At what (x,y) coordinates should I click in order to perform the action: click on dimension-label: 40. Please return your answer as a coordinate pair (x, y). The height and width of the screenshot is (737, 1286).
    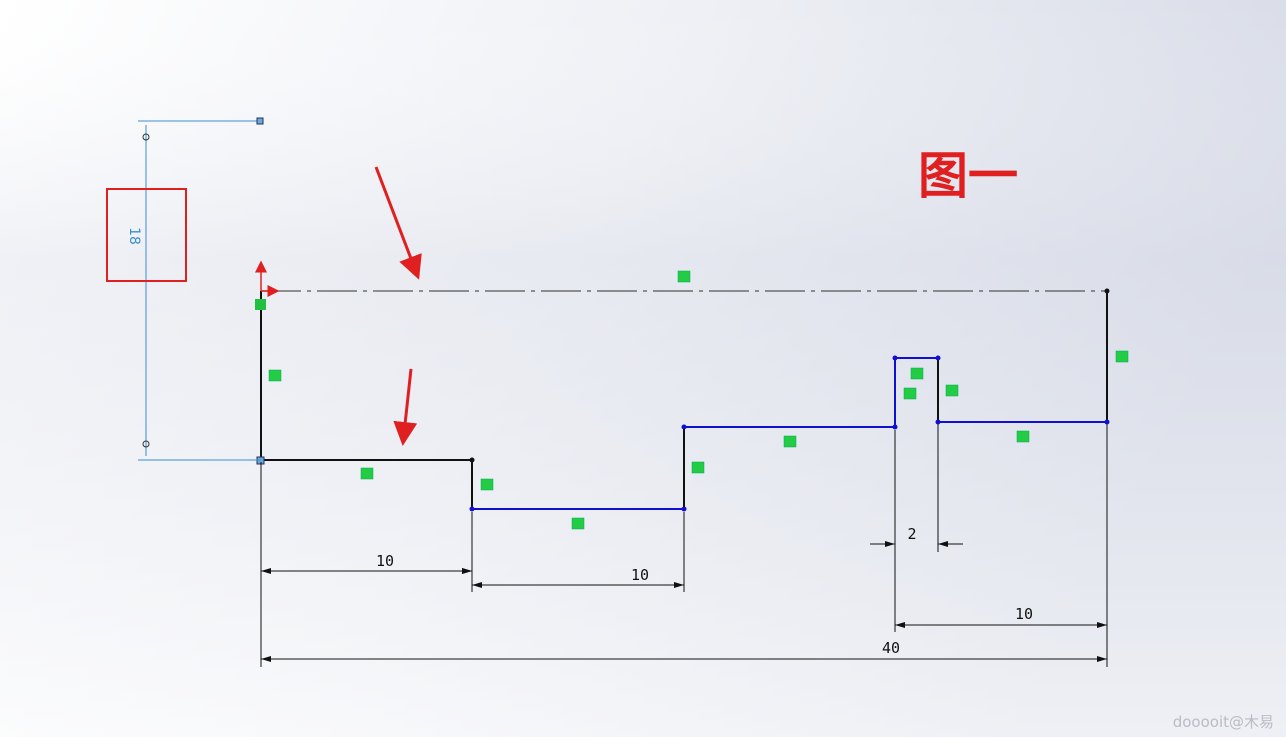
    Looking at the image, I should click on (891, 648).